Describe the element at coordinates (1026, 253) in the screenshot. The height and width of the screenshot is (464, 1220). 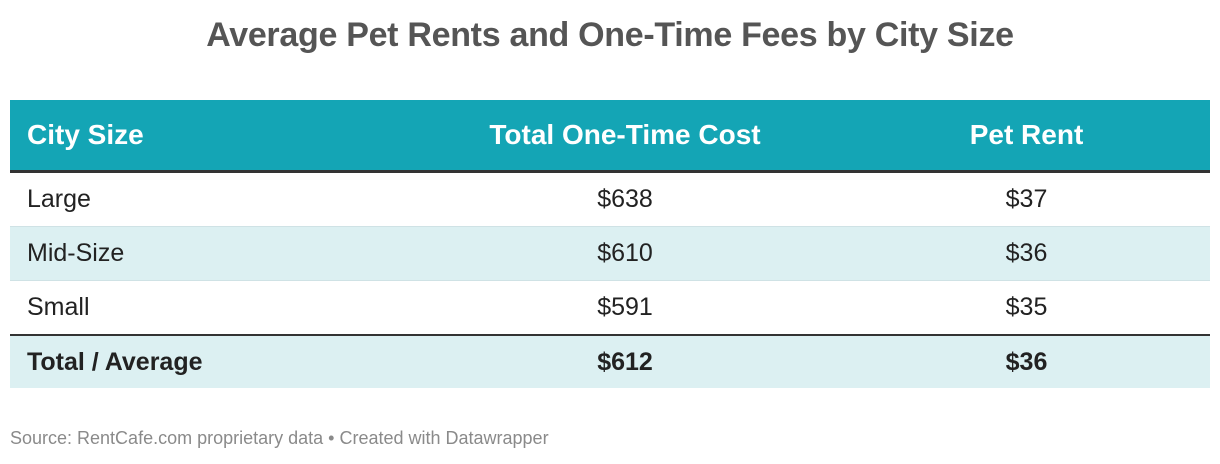
I see `cell-pet-rent: $36` at that location.